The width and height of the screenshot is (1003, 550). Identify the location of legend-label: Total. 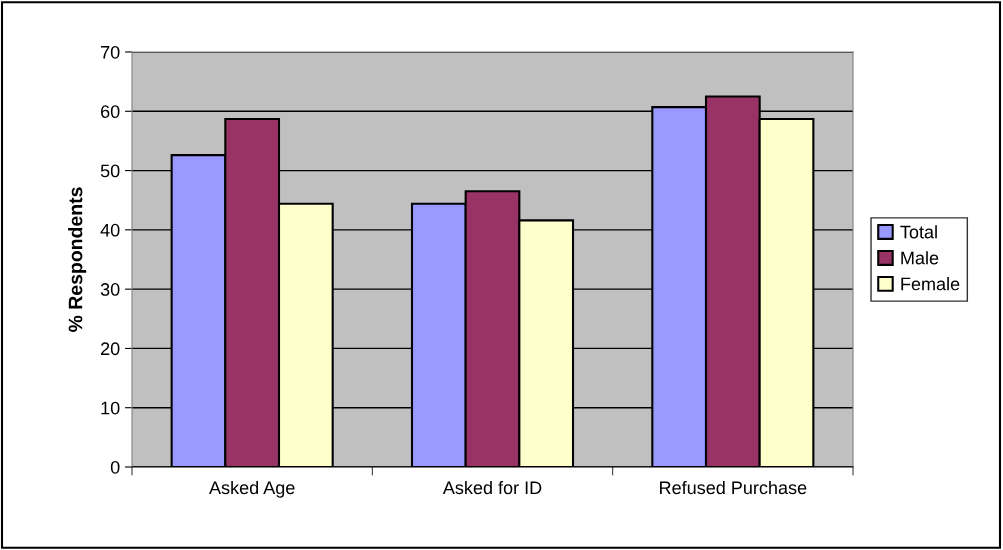
(918, 232).